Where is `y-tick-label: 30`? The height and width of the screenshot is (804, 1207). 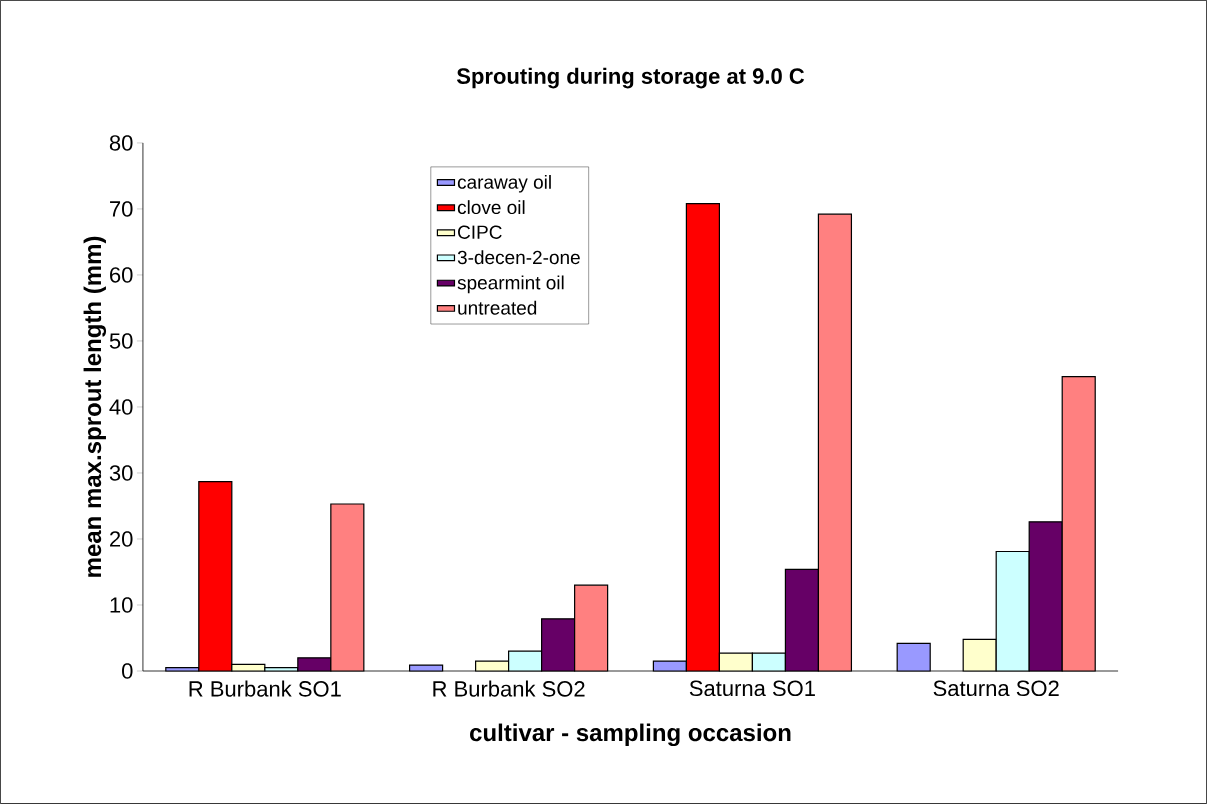
y-tick-label: 30 is located at coordinates (121, 473).